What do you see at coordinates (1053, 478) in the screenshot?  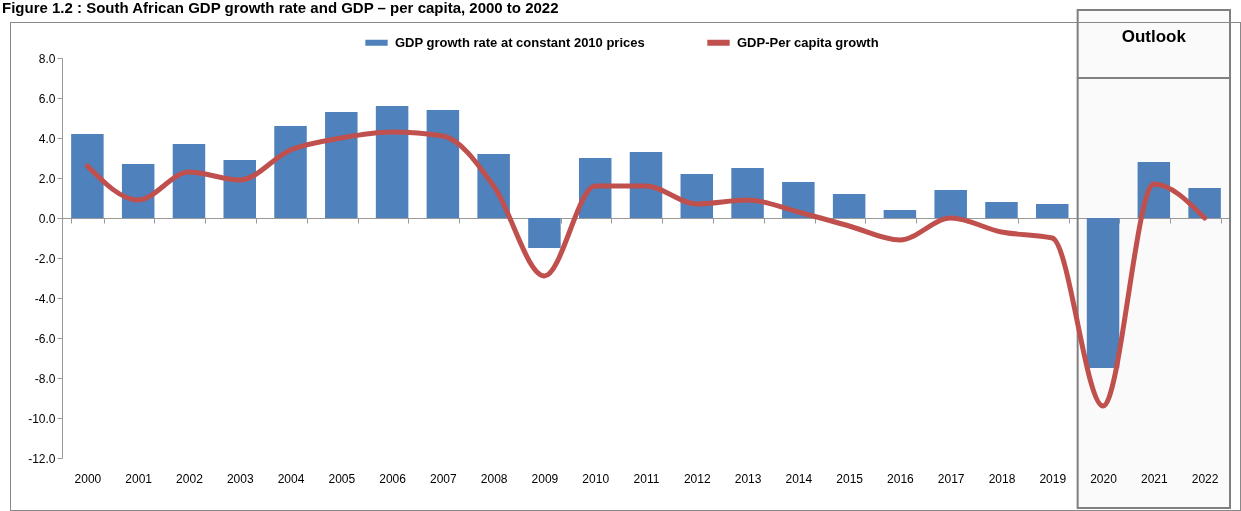 I see `x-tick-label: 2019` at bounding box center [1053, 478].